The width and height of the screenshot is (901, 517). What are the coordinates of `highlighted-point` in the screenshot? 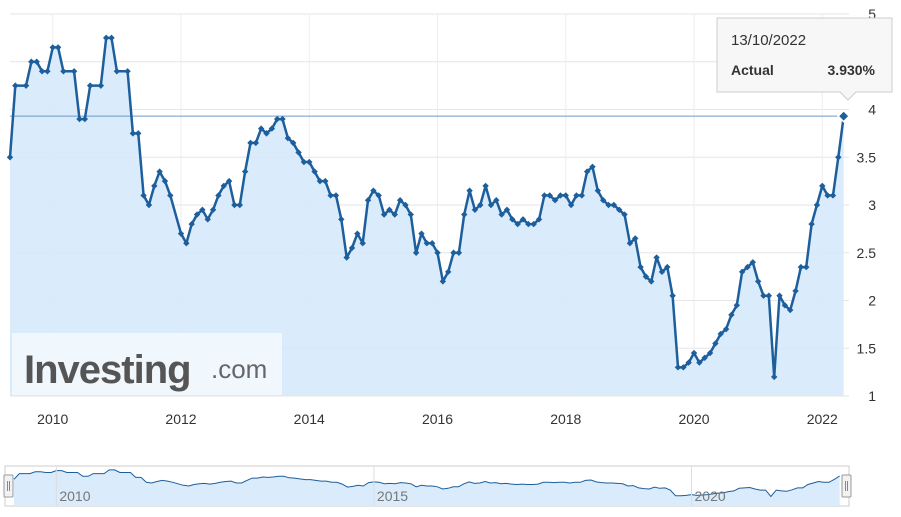 It's located at (844, 116).